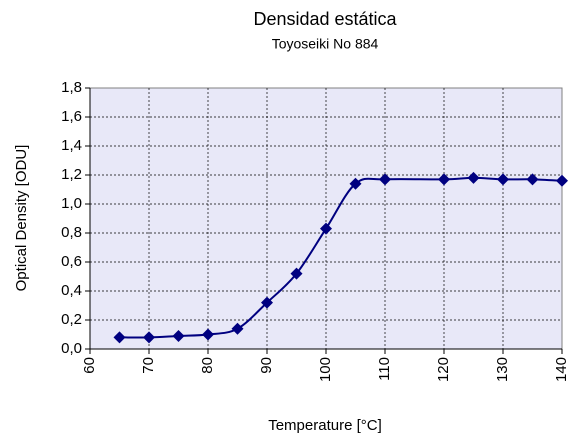  I want to click on y-axis-label: Optical Density [ODU], so click(21, 218).